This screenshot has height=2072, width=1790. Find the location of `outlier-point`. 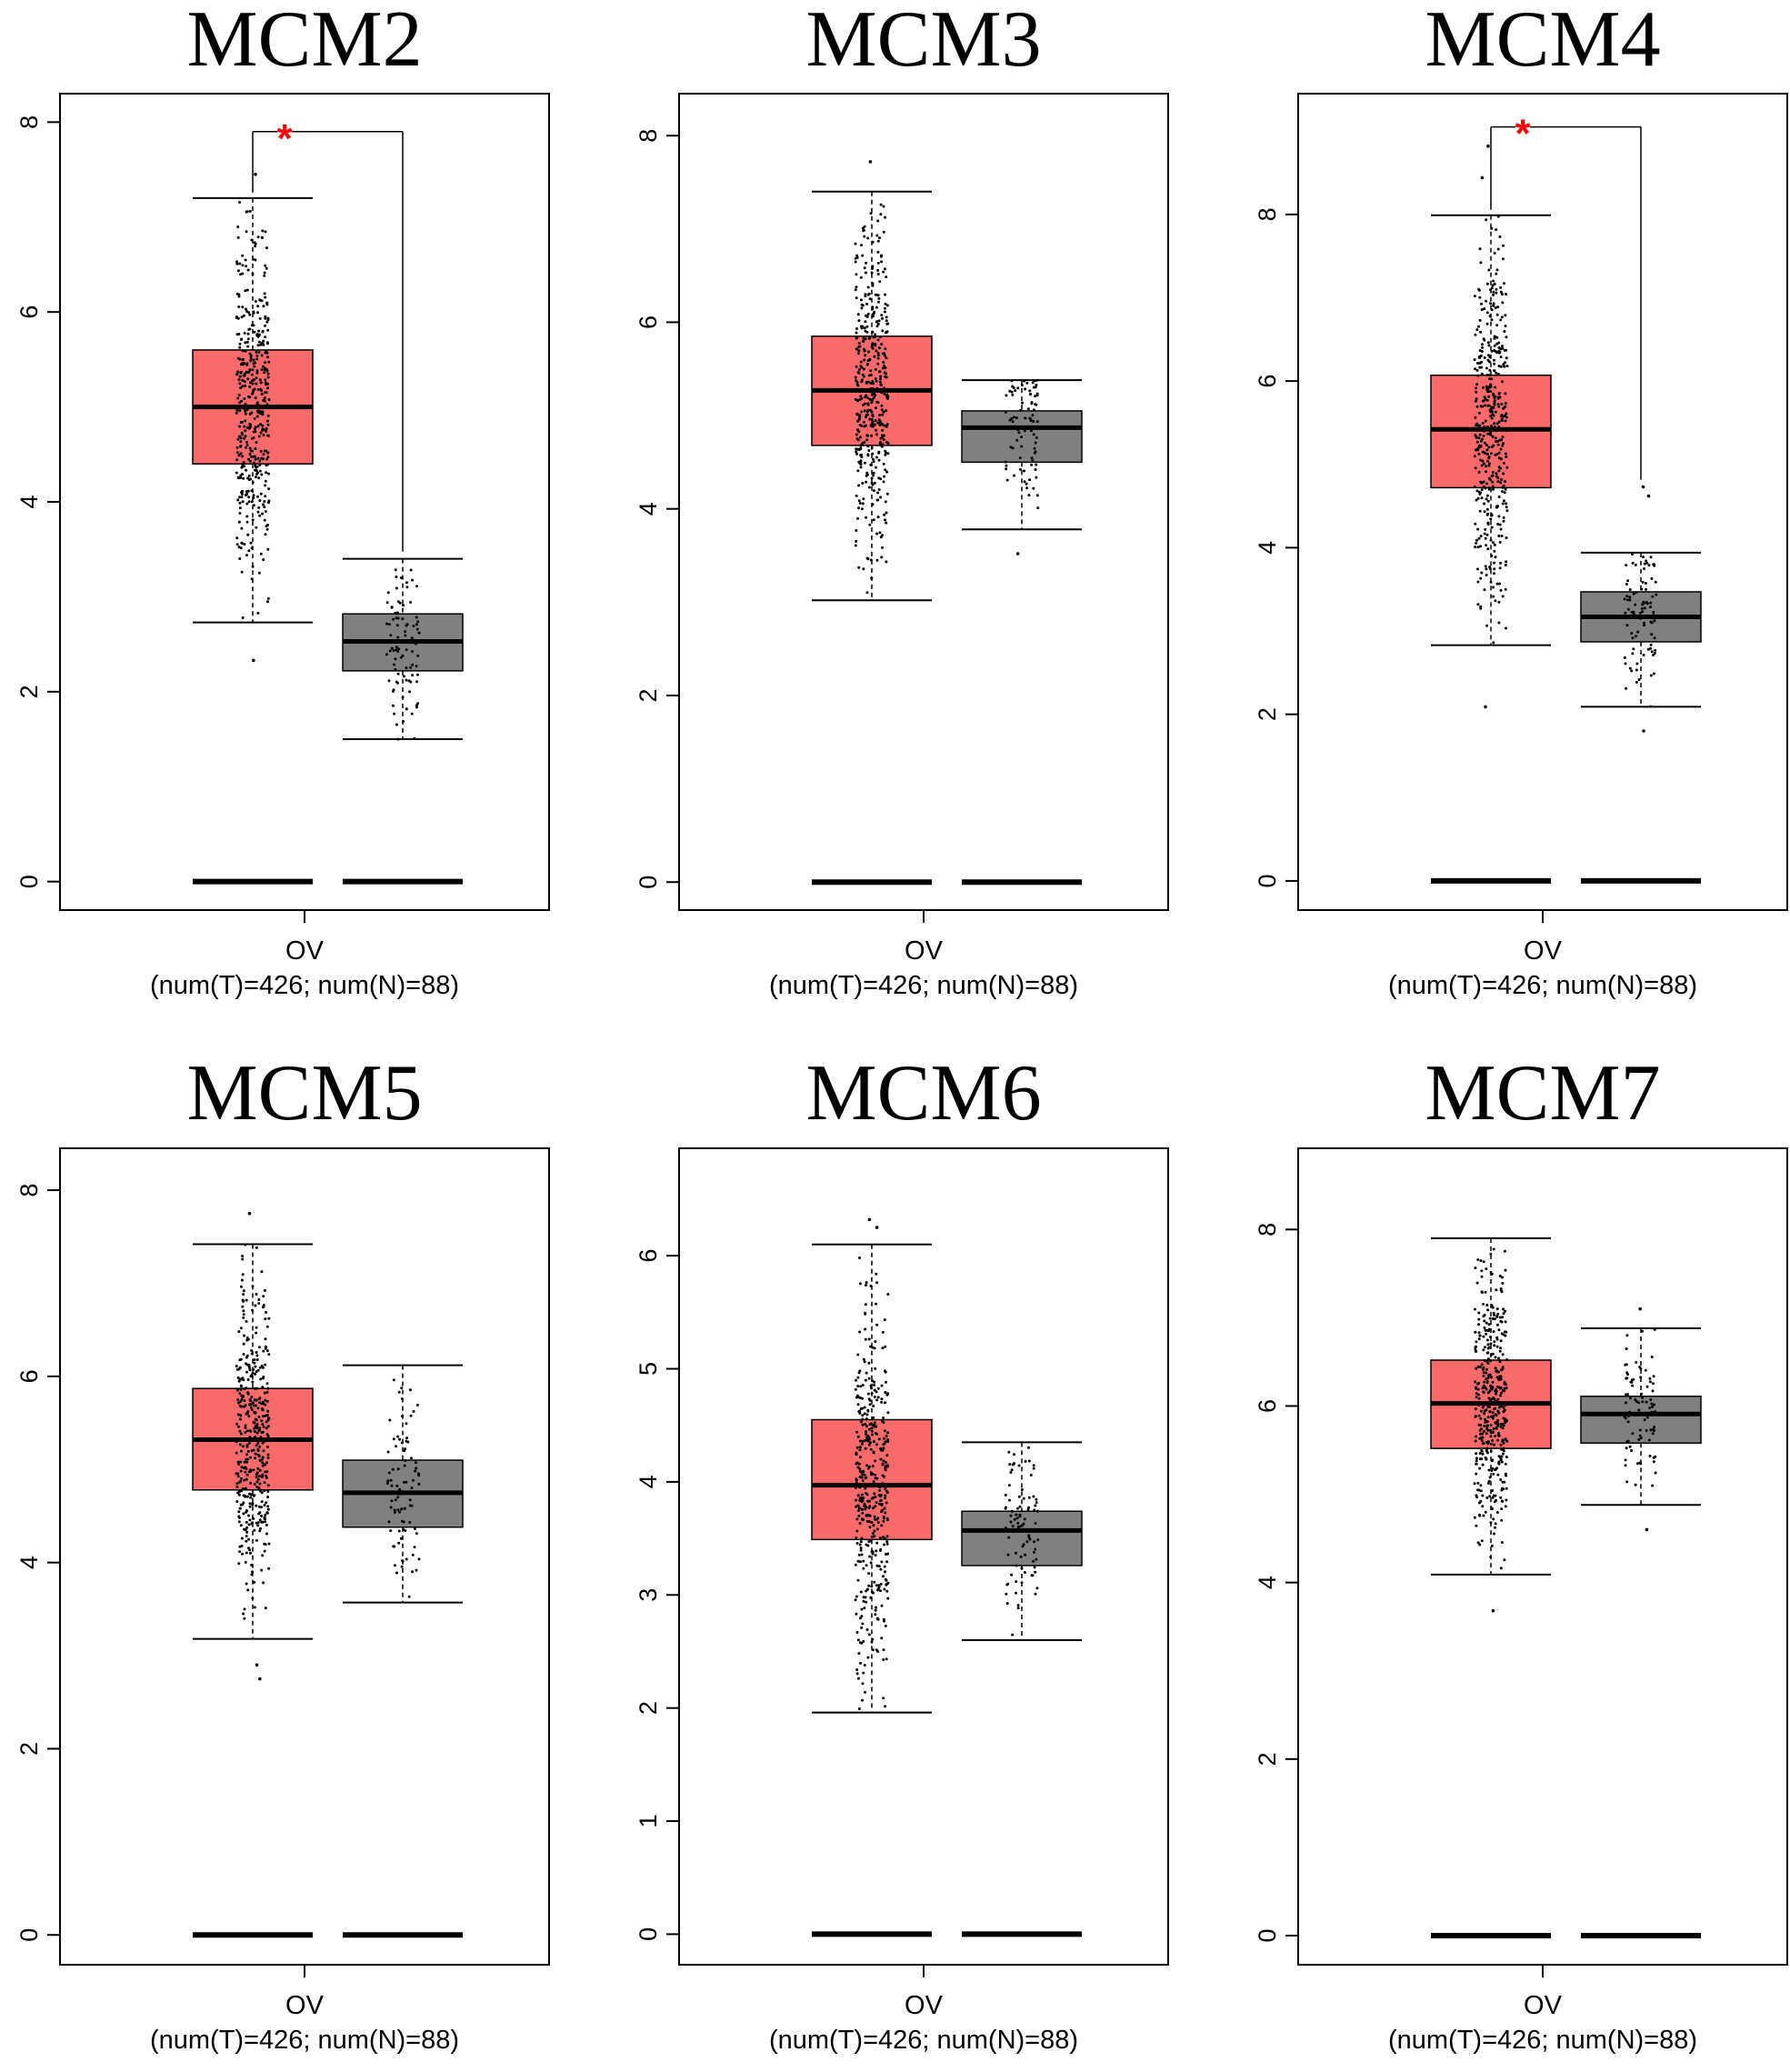

outlier-point is located at coordinates (1488, 146).